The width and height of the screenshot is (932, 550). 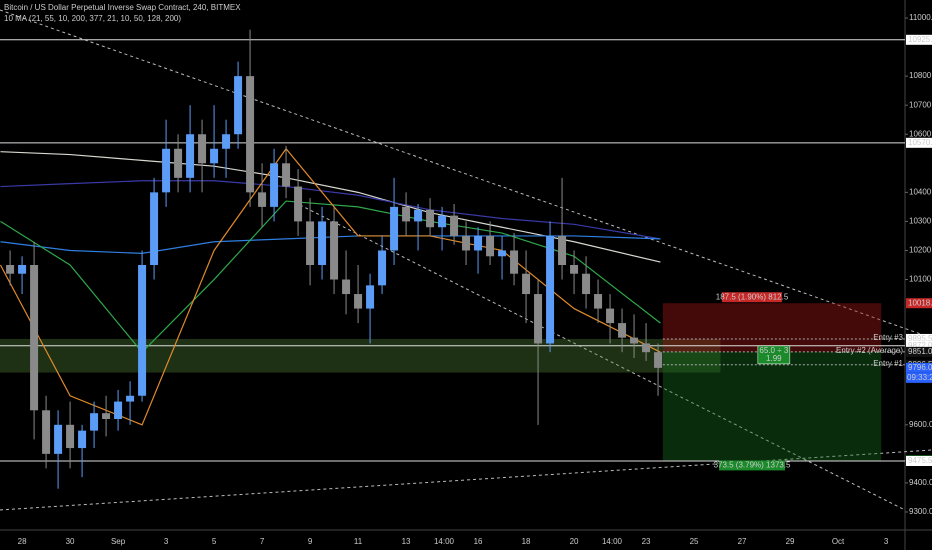 What do you see at coordinates (22, 541) in the screenshot?
I see `x-tick-label: 28` at bounding box center [22, 541].